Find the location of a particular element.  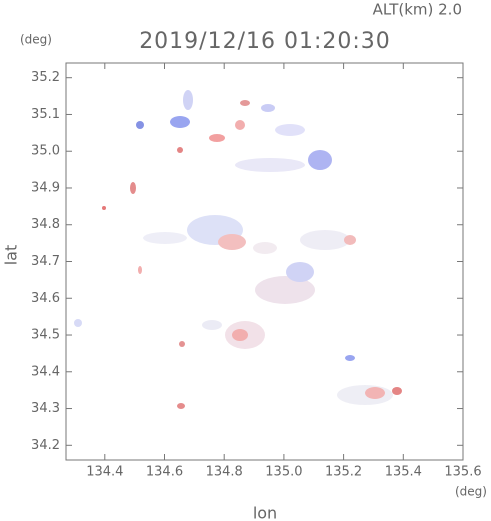

y-tick-label: 35.1 is located at coordinates (45, 114).